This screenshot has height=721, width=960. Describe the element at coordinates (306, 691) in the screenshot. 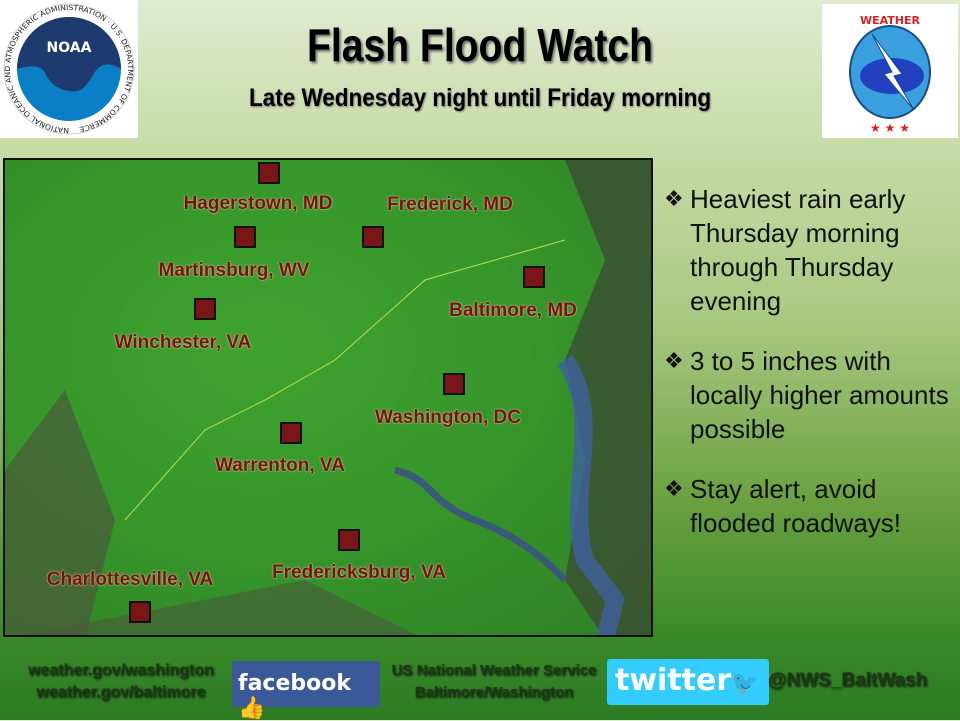

I see `facebook-button: facebook 👍` at that location.